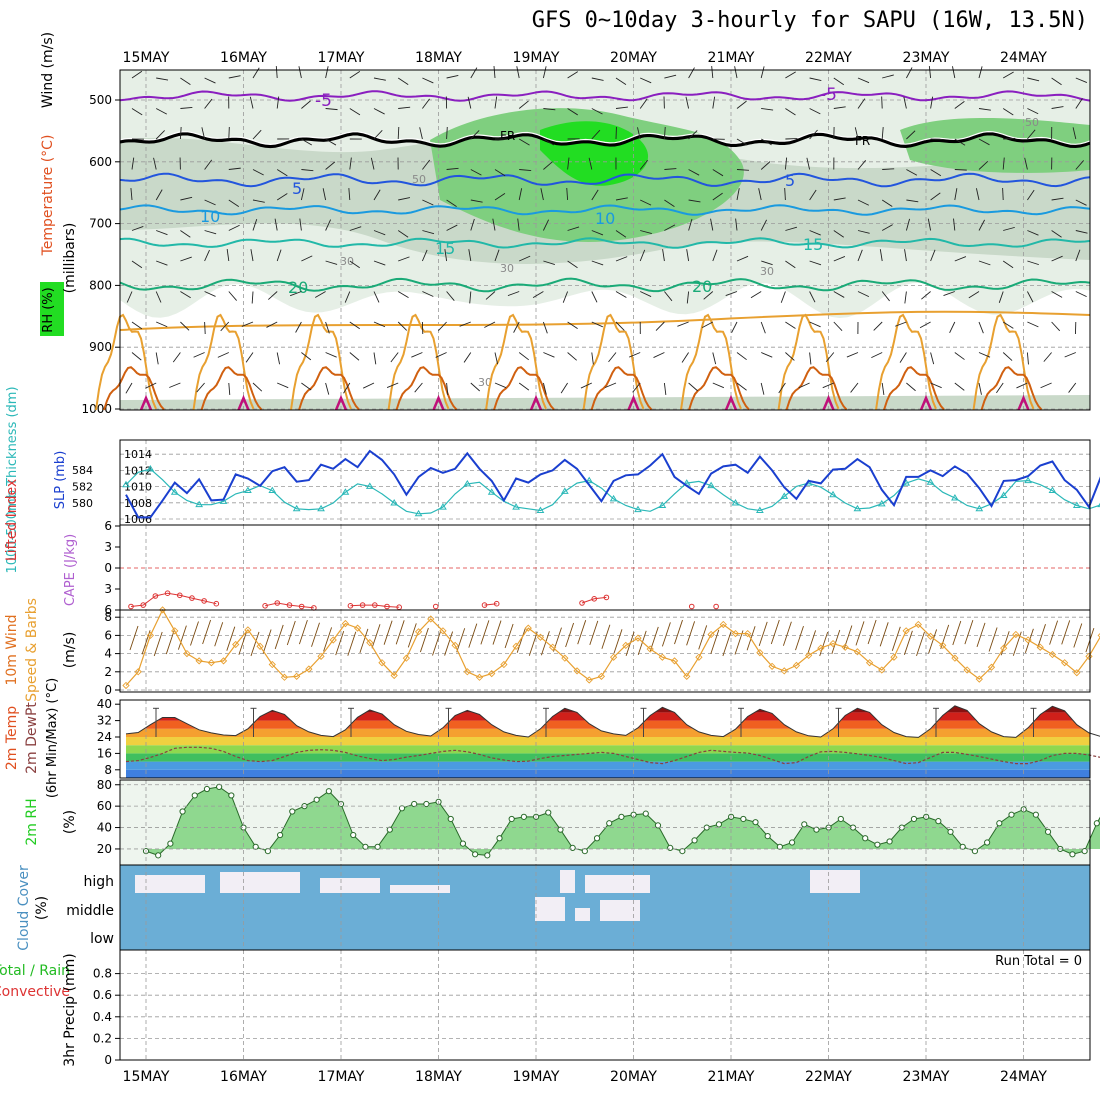 This screenshot has width=1100, height=1100. Describe the element at coordinates (42, 908) in the screenshot. I see `cloud-unit: (%)` at that location.